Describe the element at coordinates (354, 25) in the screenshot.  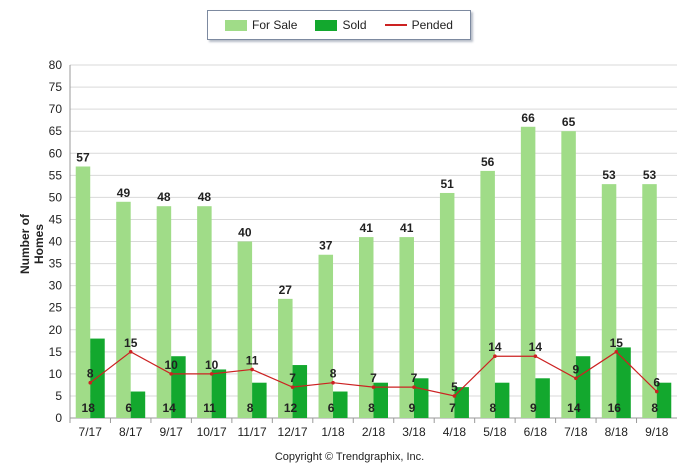
I see `legend-label-sold: Sold` at that location.